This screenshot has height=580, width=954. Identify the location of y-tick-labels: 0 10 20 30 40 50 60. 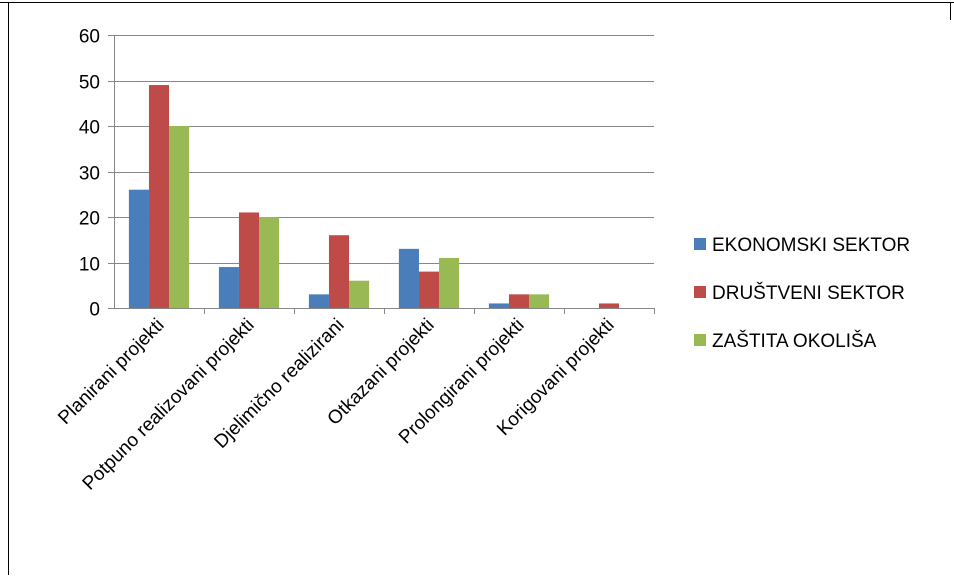
(89, 174).